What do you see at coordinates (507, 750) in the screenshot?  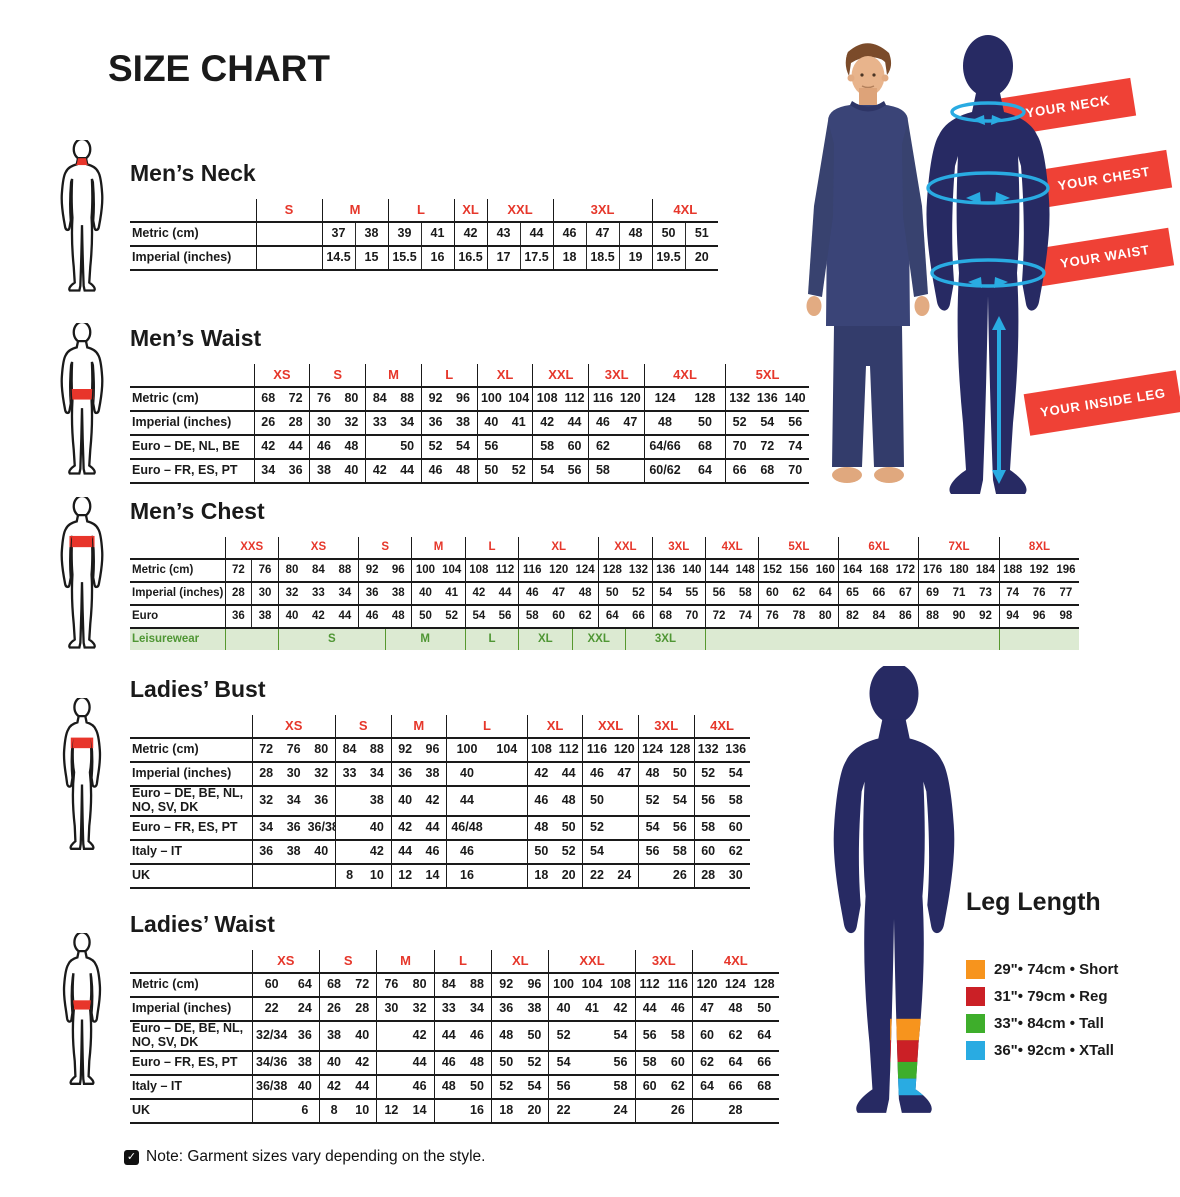 I see `table-cell: 104` at bounding box center [507, 750].